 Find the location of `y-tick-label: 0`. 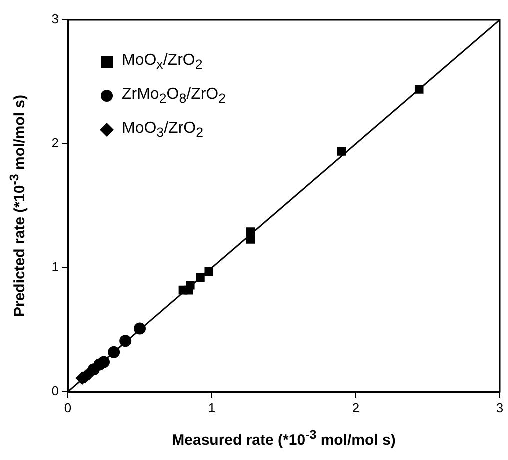

y-tick-label: 0 is located at coordinates (55, 391).